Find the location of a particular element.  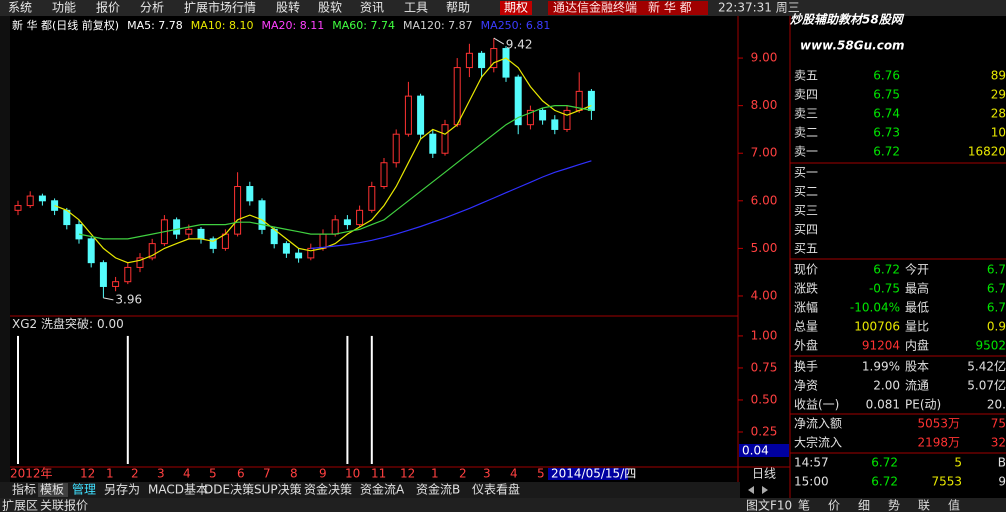

side-tab: 值 is located at coordinates (954, 505).